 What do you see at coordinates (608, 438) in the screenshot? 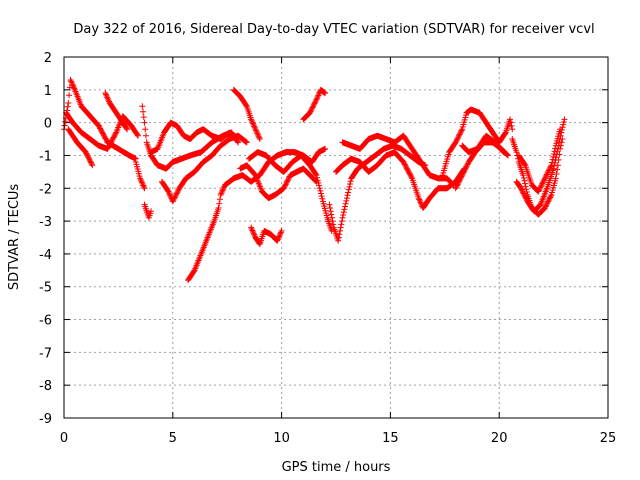
I see `x-tick-label: 25` at bounding box center [608, 438].